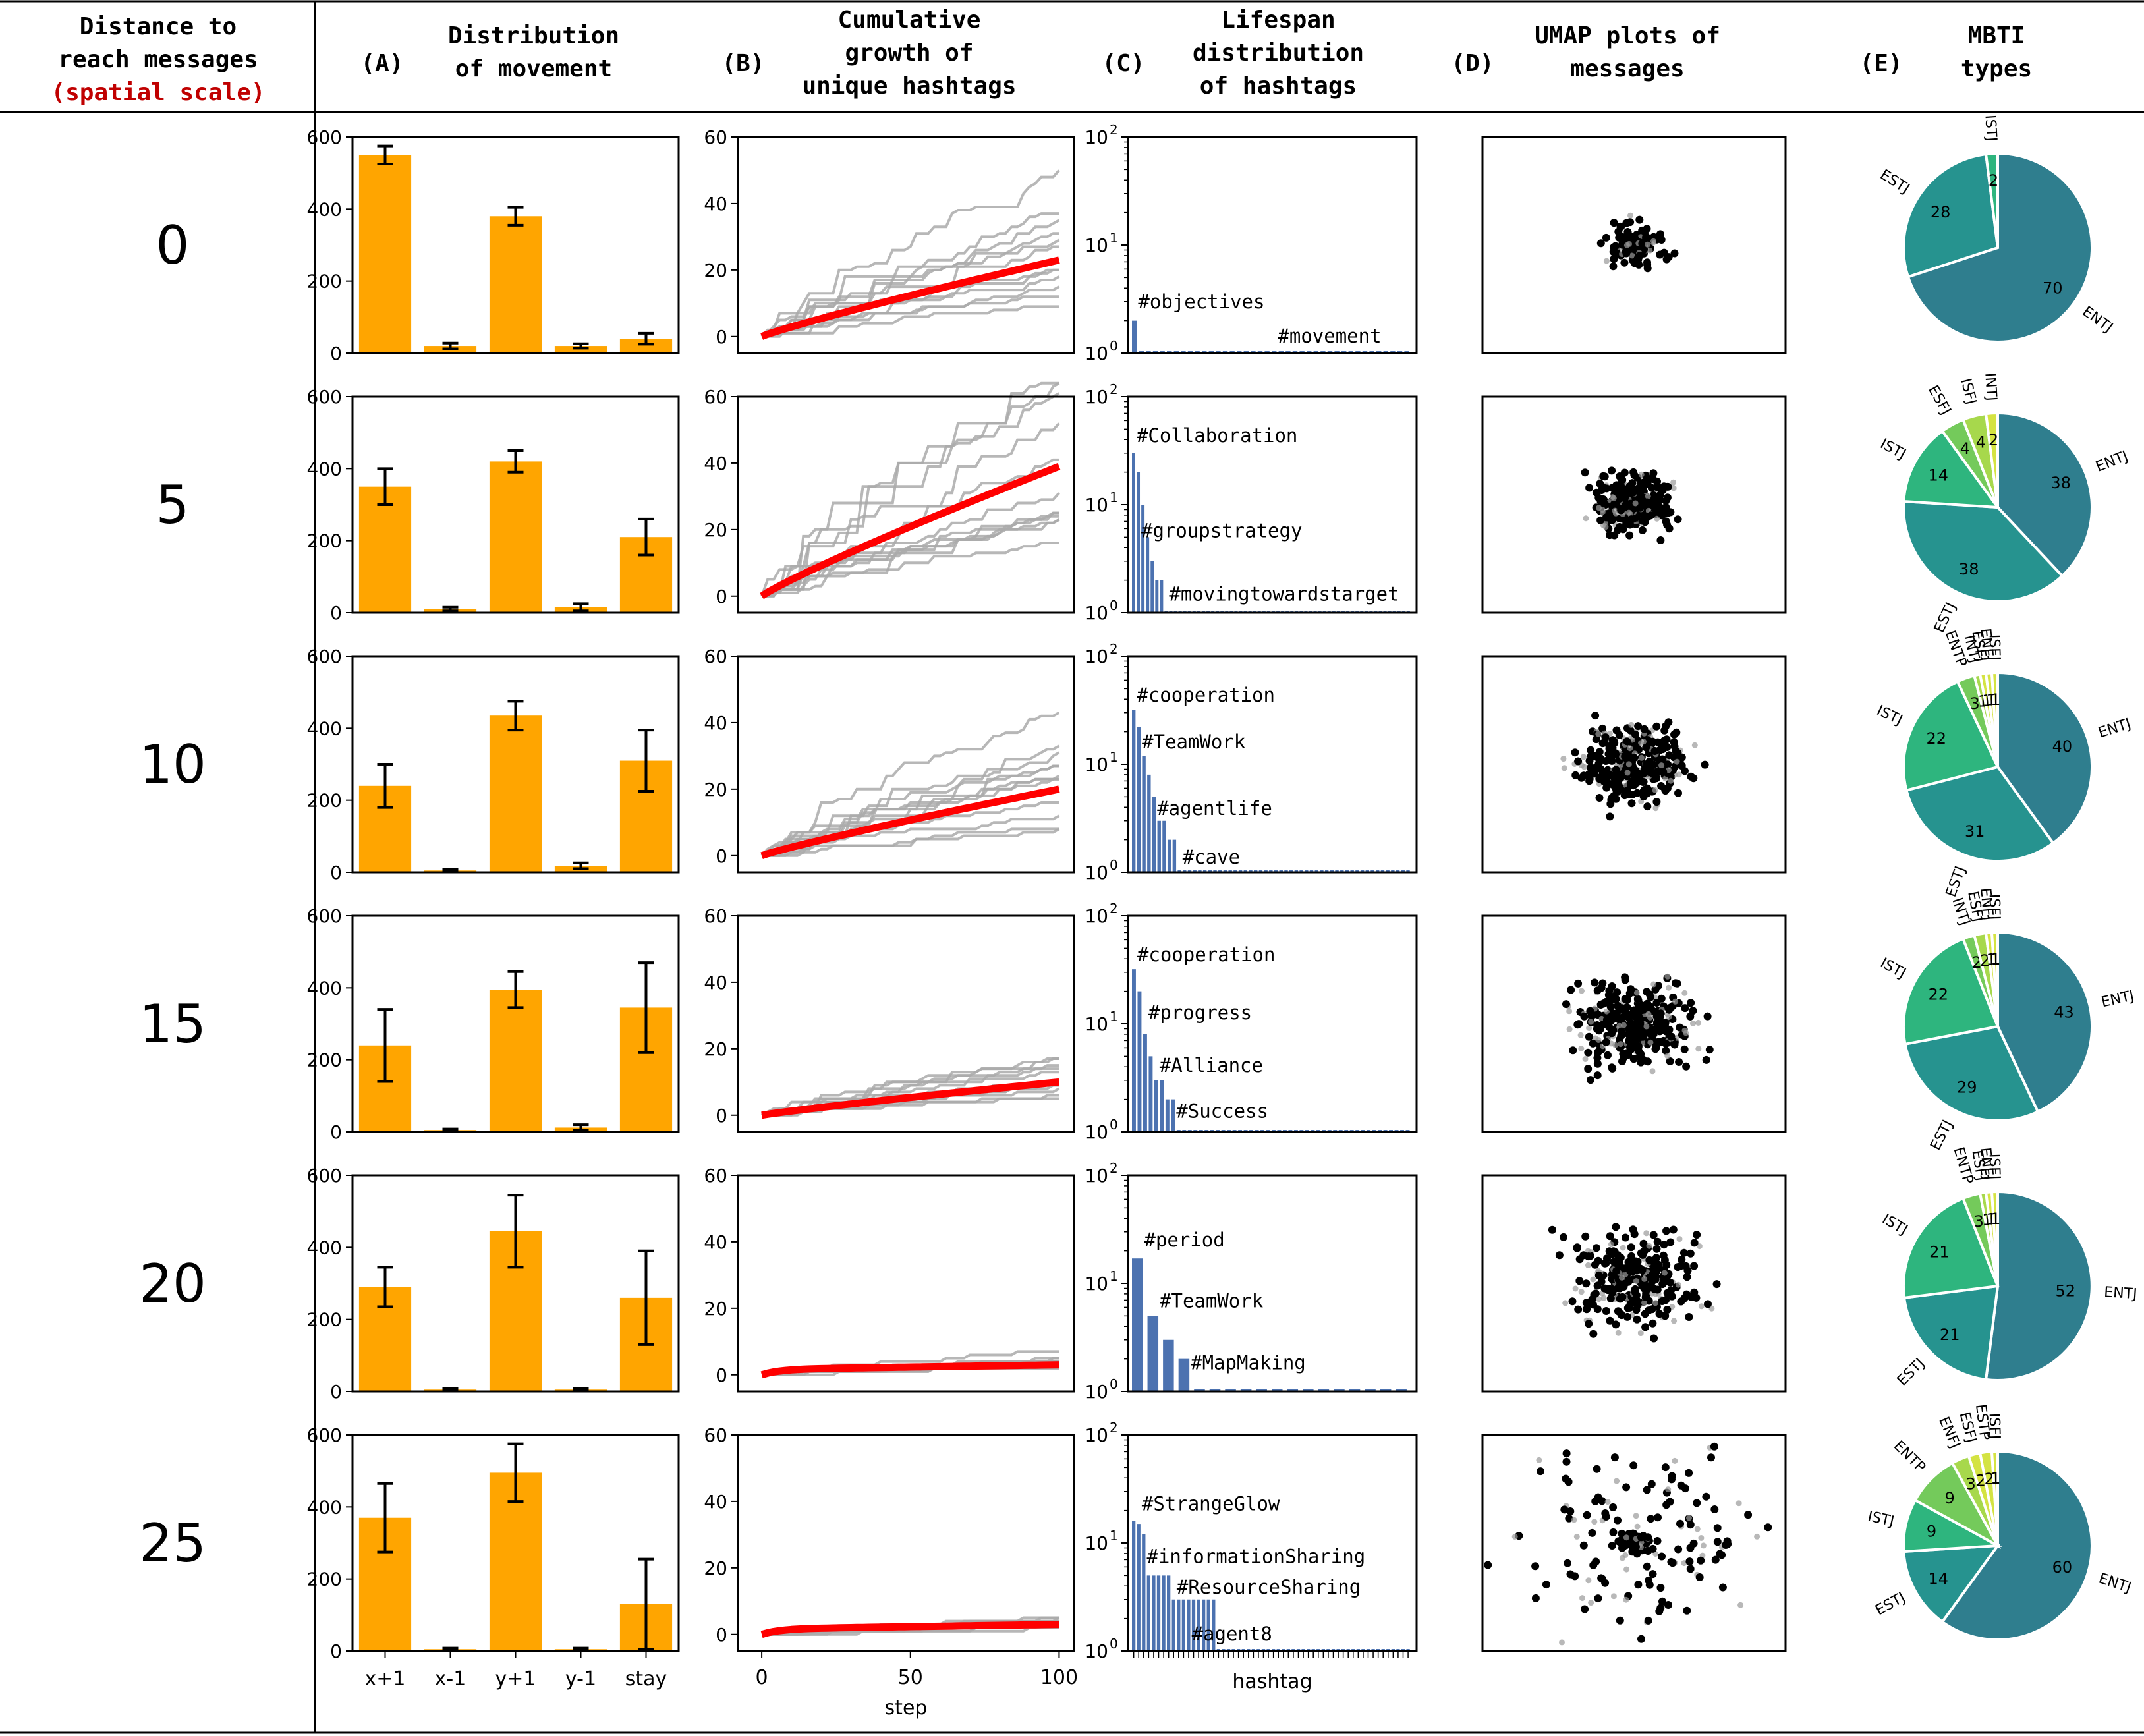  What do you see at coordinates (450, 1679) in the screenshot?
I see `x-tick-label: x-1` at bounding box center [450, 1679].